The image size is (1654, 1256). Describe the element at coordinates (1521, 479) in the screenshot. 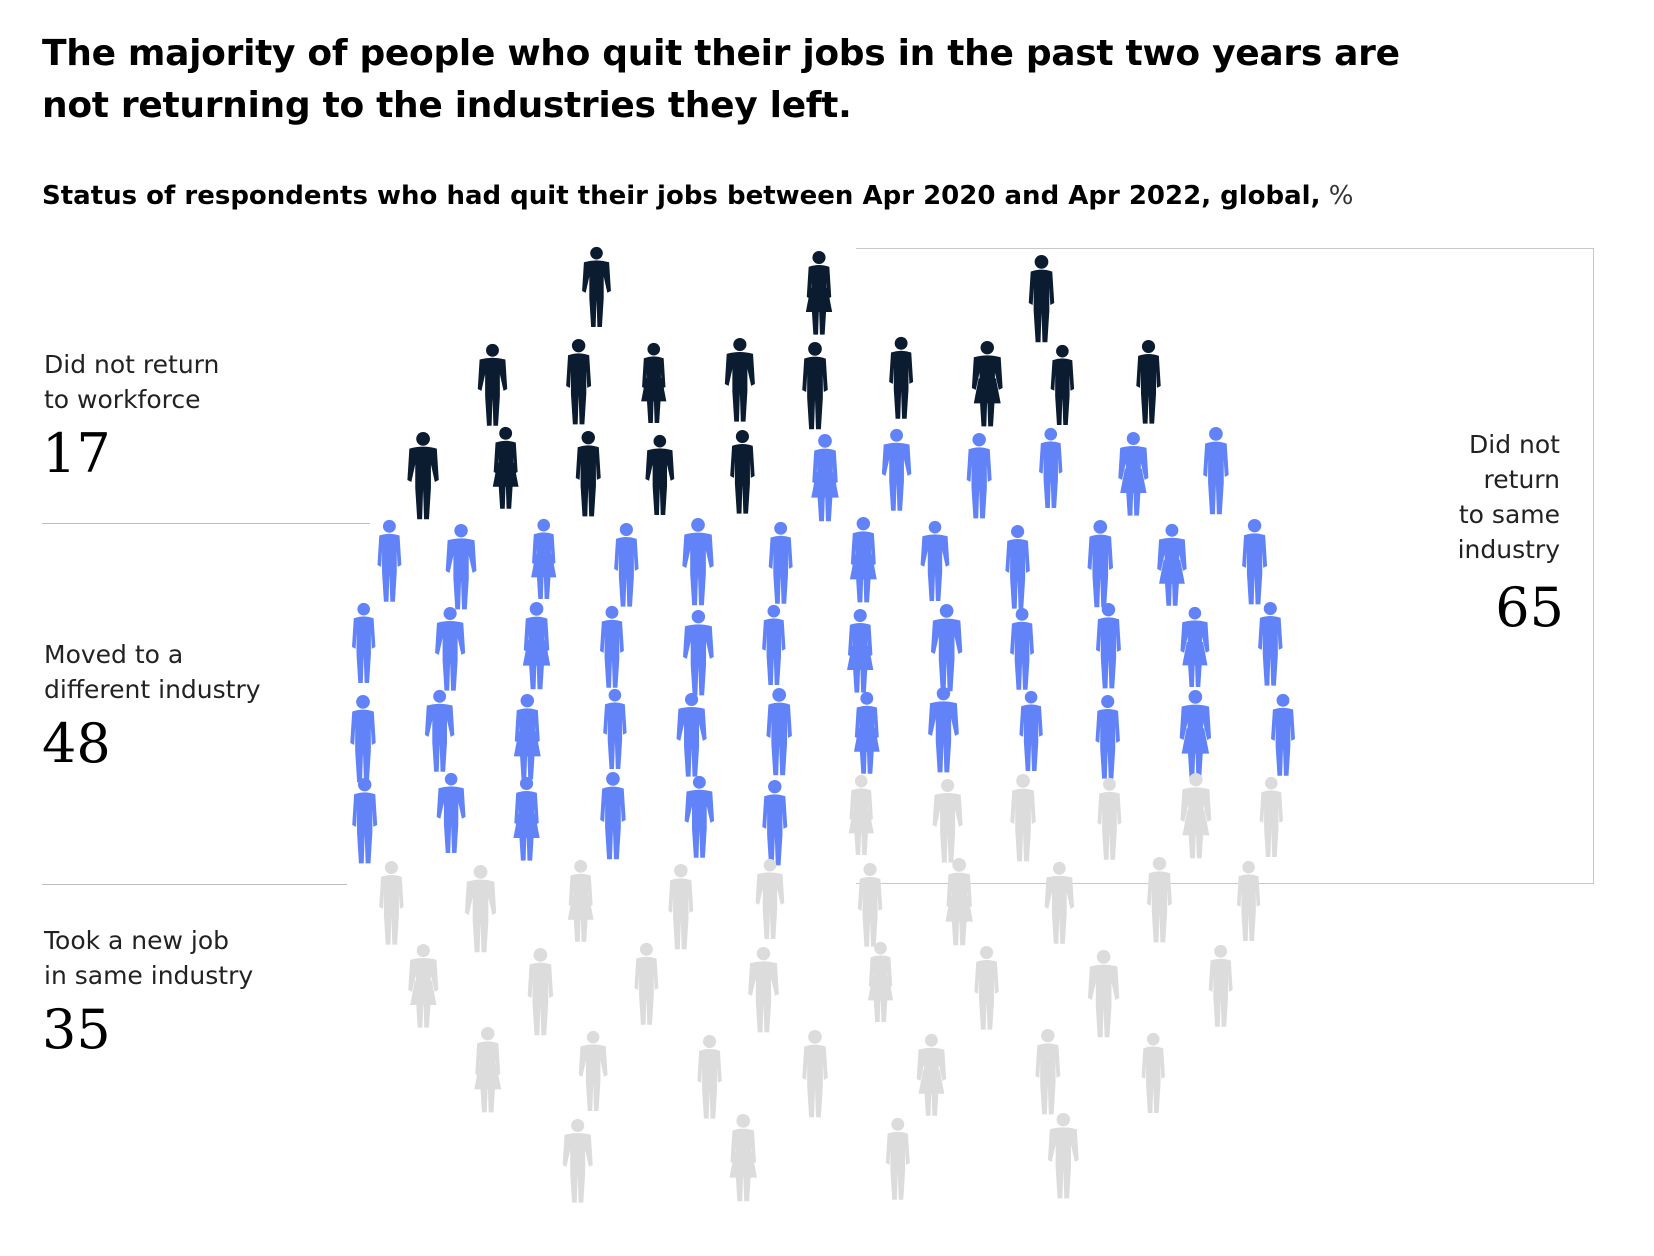

I see `combined-label-line2: return` at that location.